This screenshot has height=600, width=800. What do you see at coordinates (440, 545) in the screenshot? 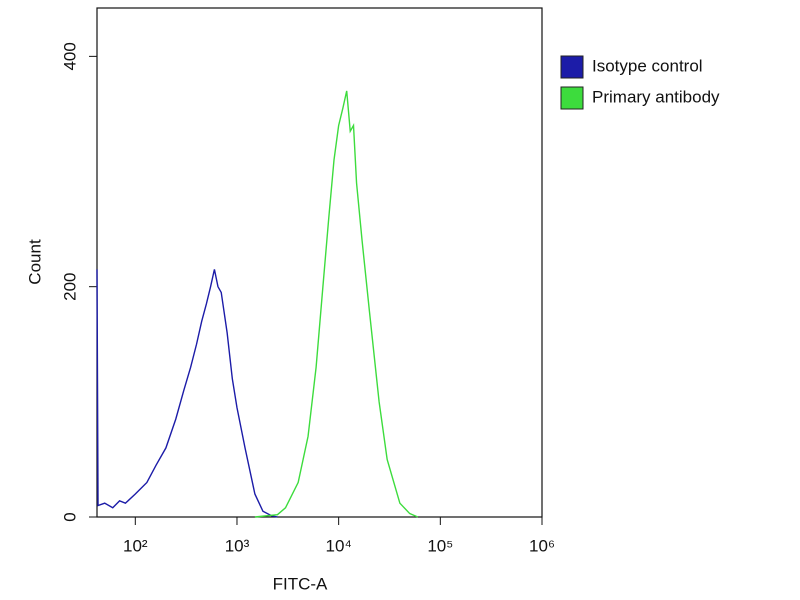
I see `x-tick-label: 10⁵` at bounding box center [440, 545].